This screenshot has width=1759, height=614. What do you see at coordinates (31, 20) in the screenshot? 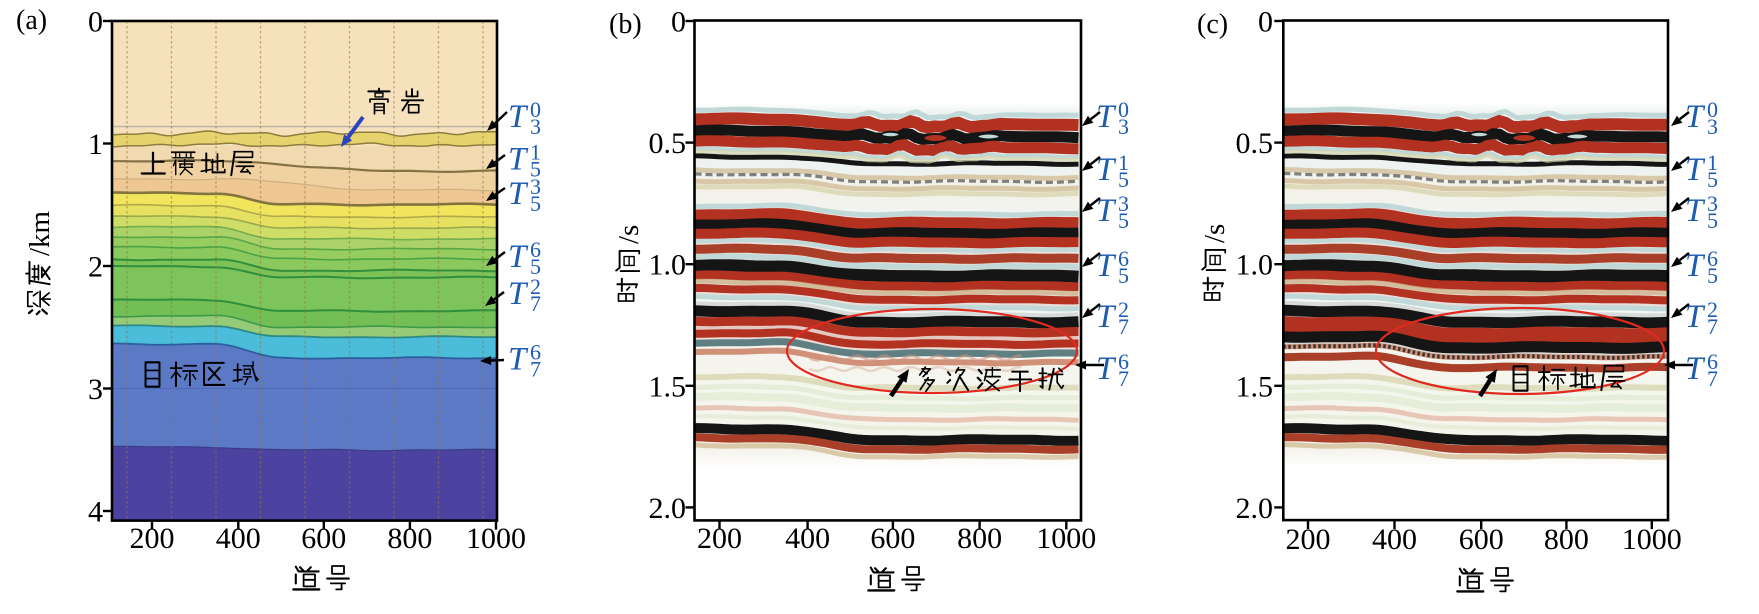
I see `svg-text: (a)` at bounding box center [31, 20].